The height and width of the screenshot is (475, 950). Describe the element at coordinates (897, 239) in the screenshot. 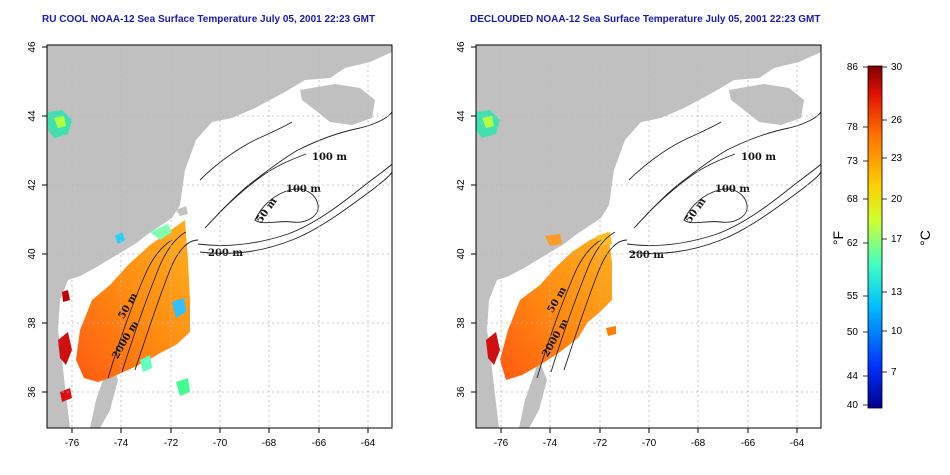

I see `celsius-tick: 17` at that location.